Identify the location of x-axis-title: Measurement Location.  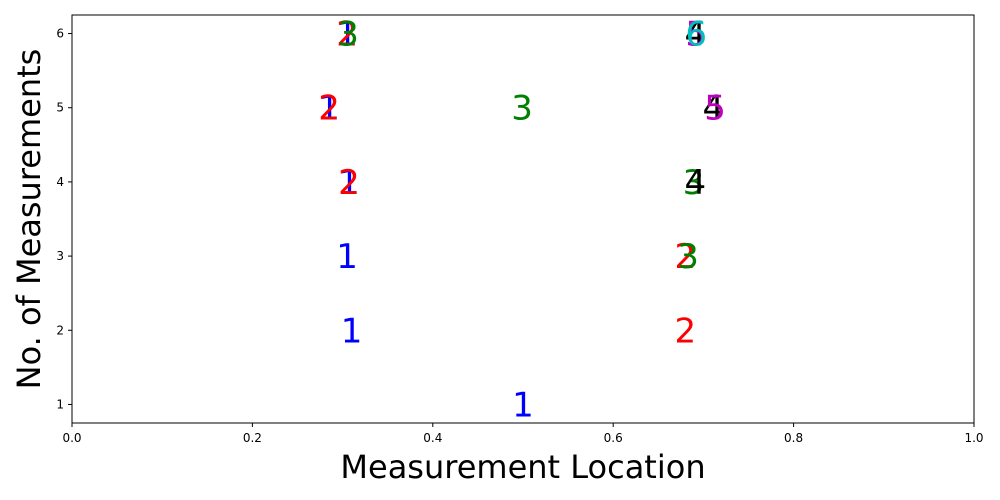
(522, 467).